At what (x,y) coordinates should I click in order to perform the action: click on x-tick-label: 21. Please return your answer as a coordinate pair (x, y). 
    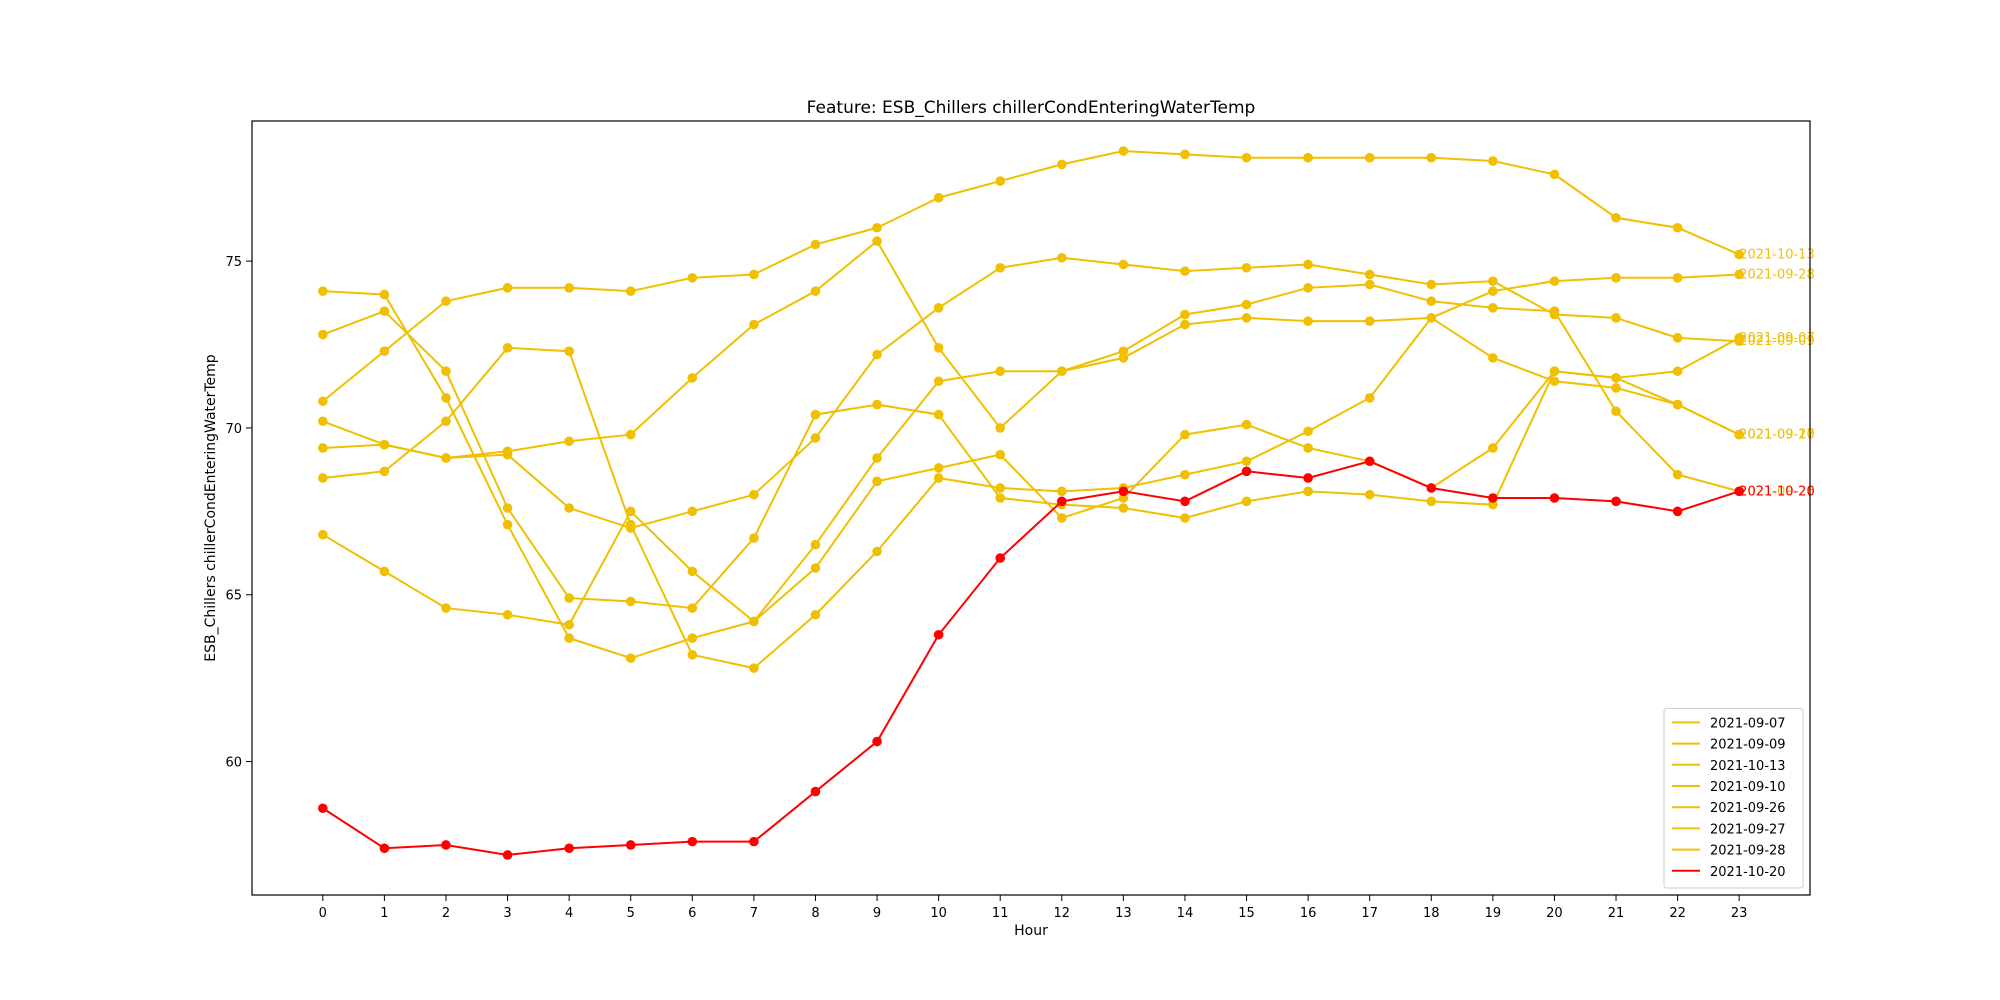
    Looking at the image, I should click on (1616, 913).